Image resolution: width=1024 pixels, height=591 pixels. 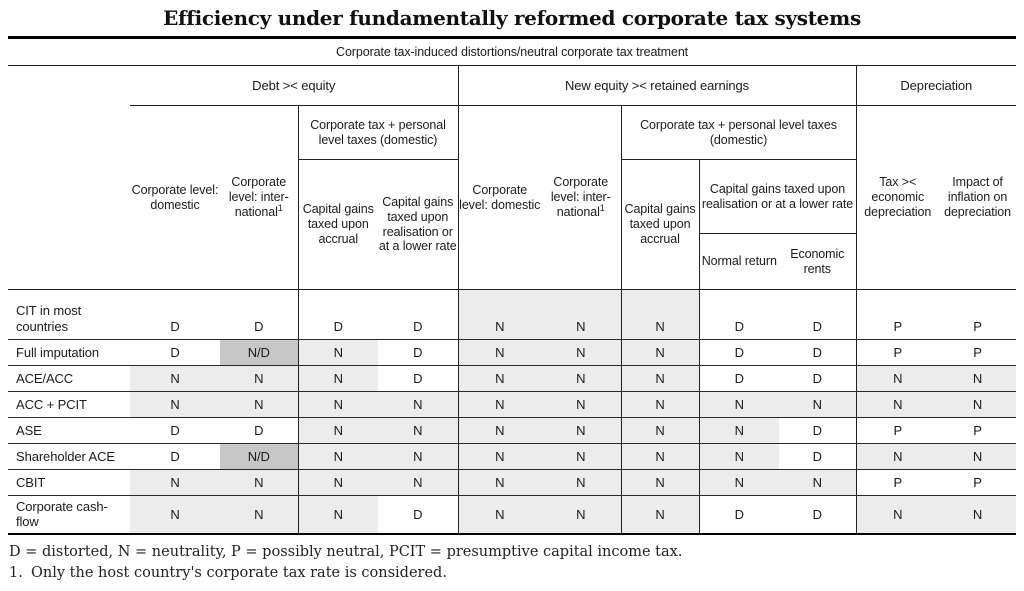 What do you see at coordinates (69, 378) in the screenshot?
I see `row-label: ACE/ACC` at bounding box center [69, 378].